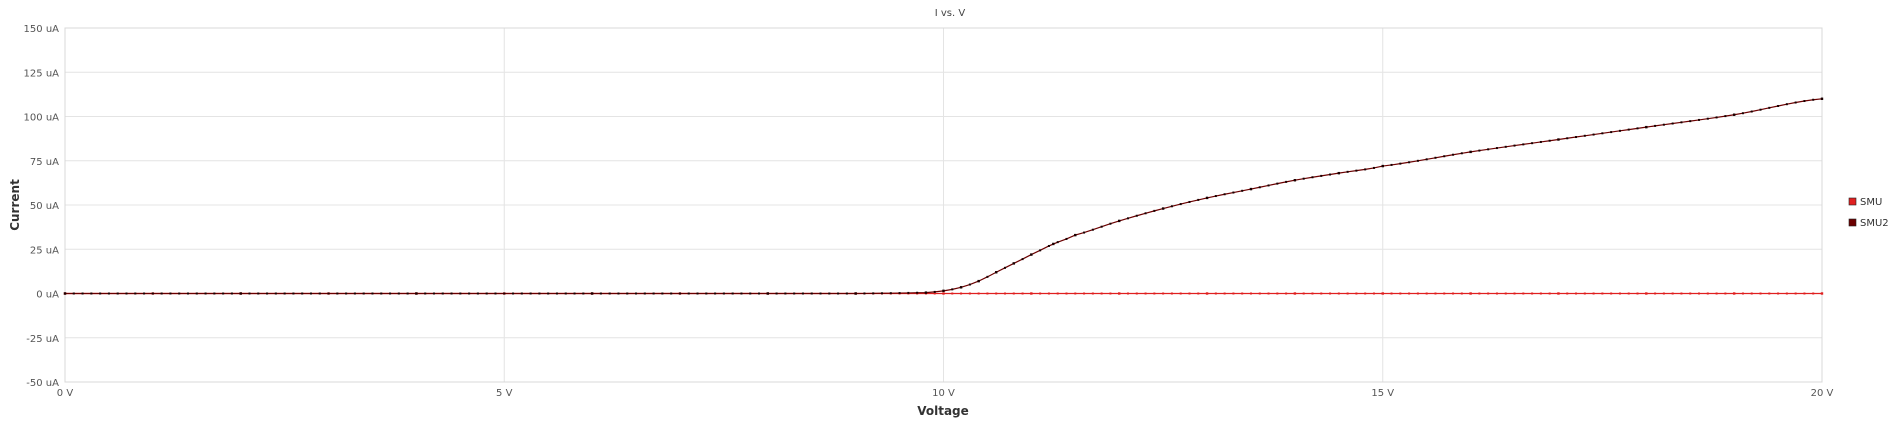 The image size is (1902, 428). I want to click on x-axis-title: Voltage, so click(943, 411).